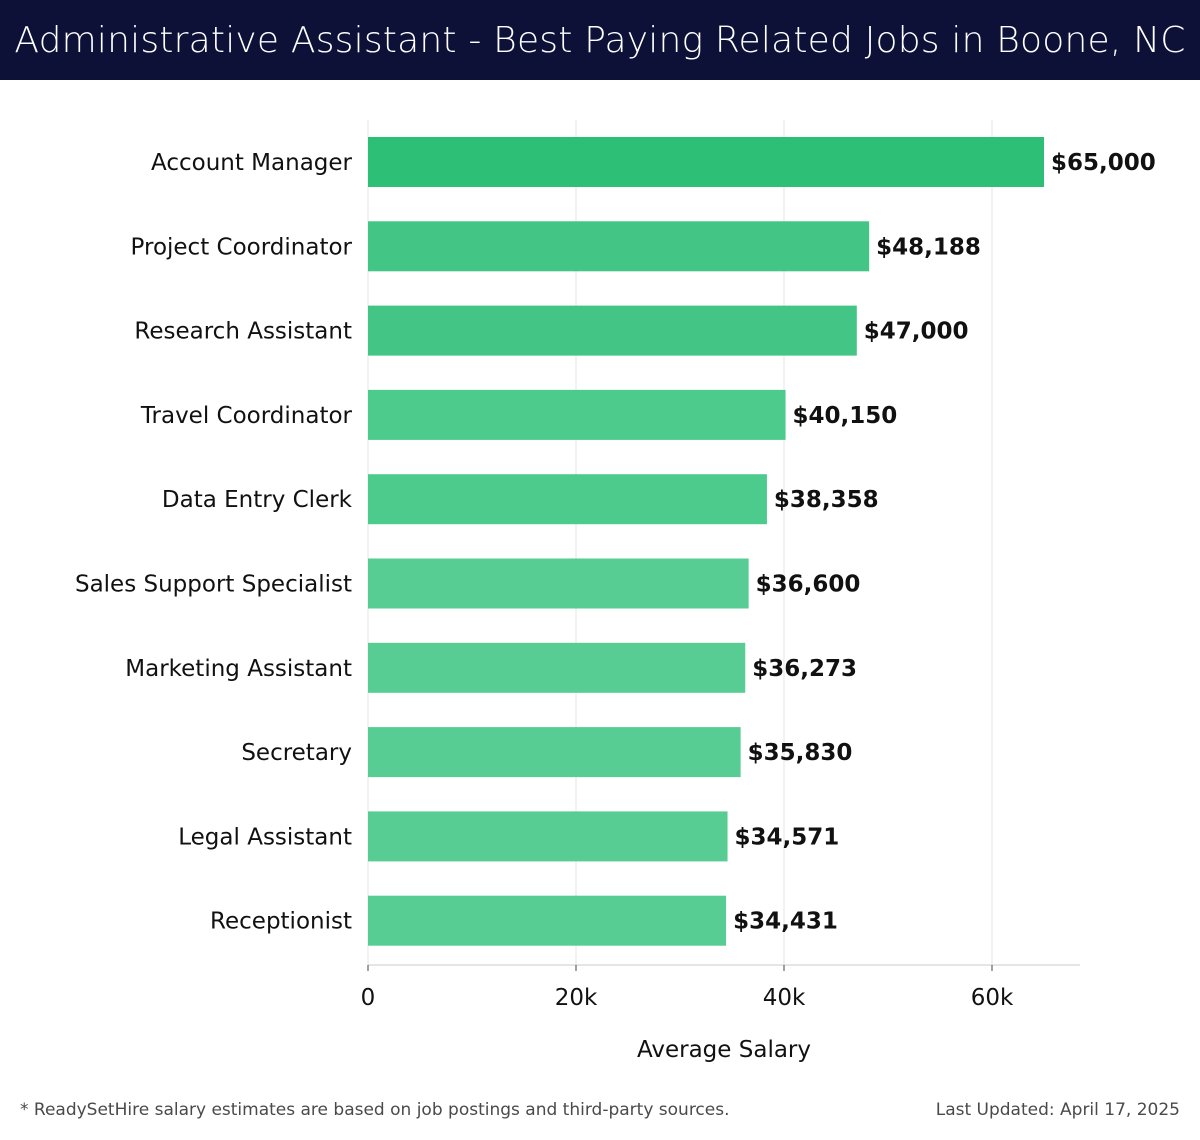 This screenshot has height=1140, width=1200. What do you see at coordinates (213, 585) in the screenshot?
I see `category-label: Sales Support Specialist` at bounding box center [213, 585].